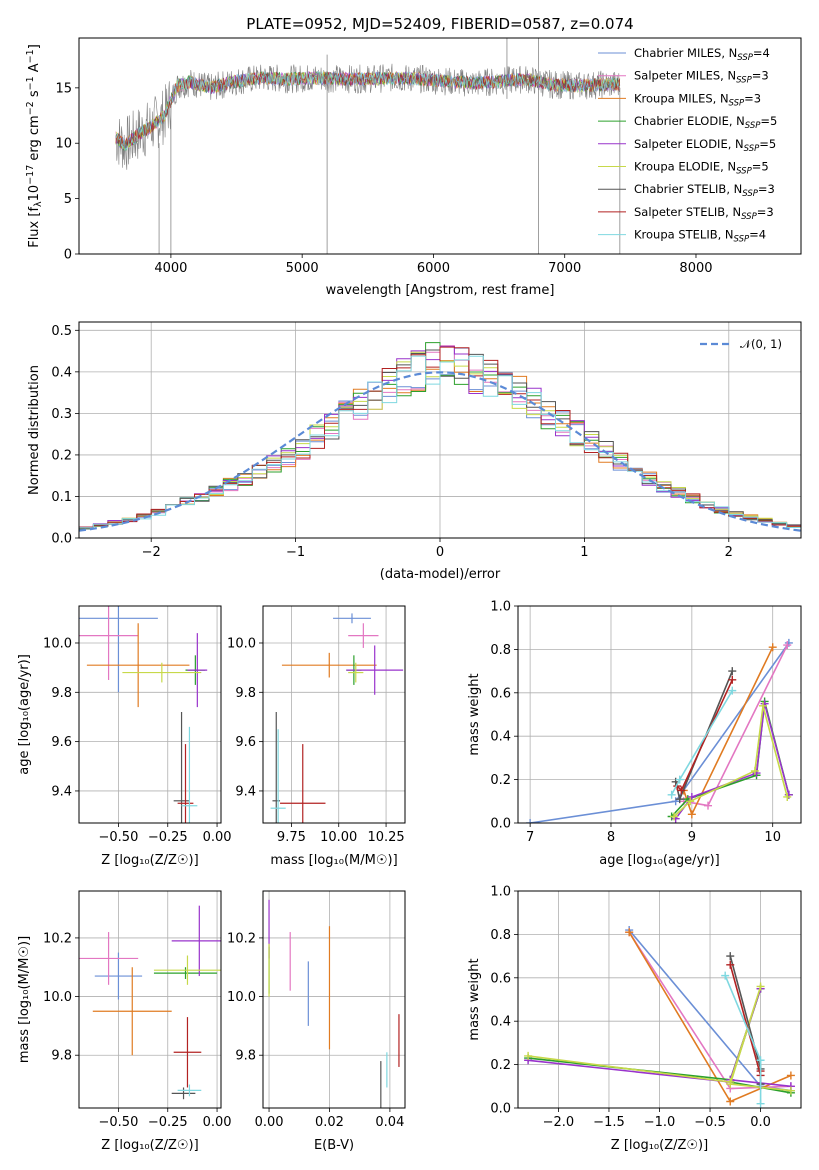 This screenshot has height=1170, width=819. I want to click on x-tick-label: −2.0, so click(559, 1122).